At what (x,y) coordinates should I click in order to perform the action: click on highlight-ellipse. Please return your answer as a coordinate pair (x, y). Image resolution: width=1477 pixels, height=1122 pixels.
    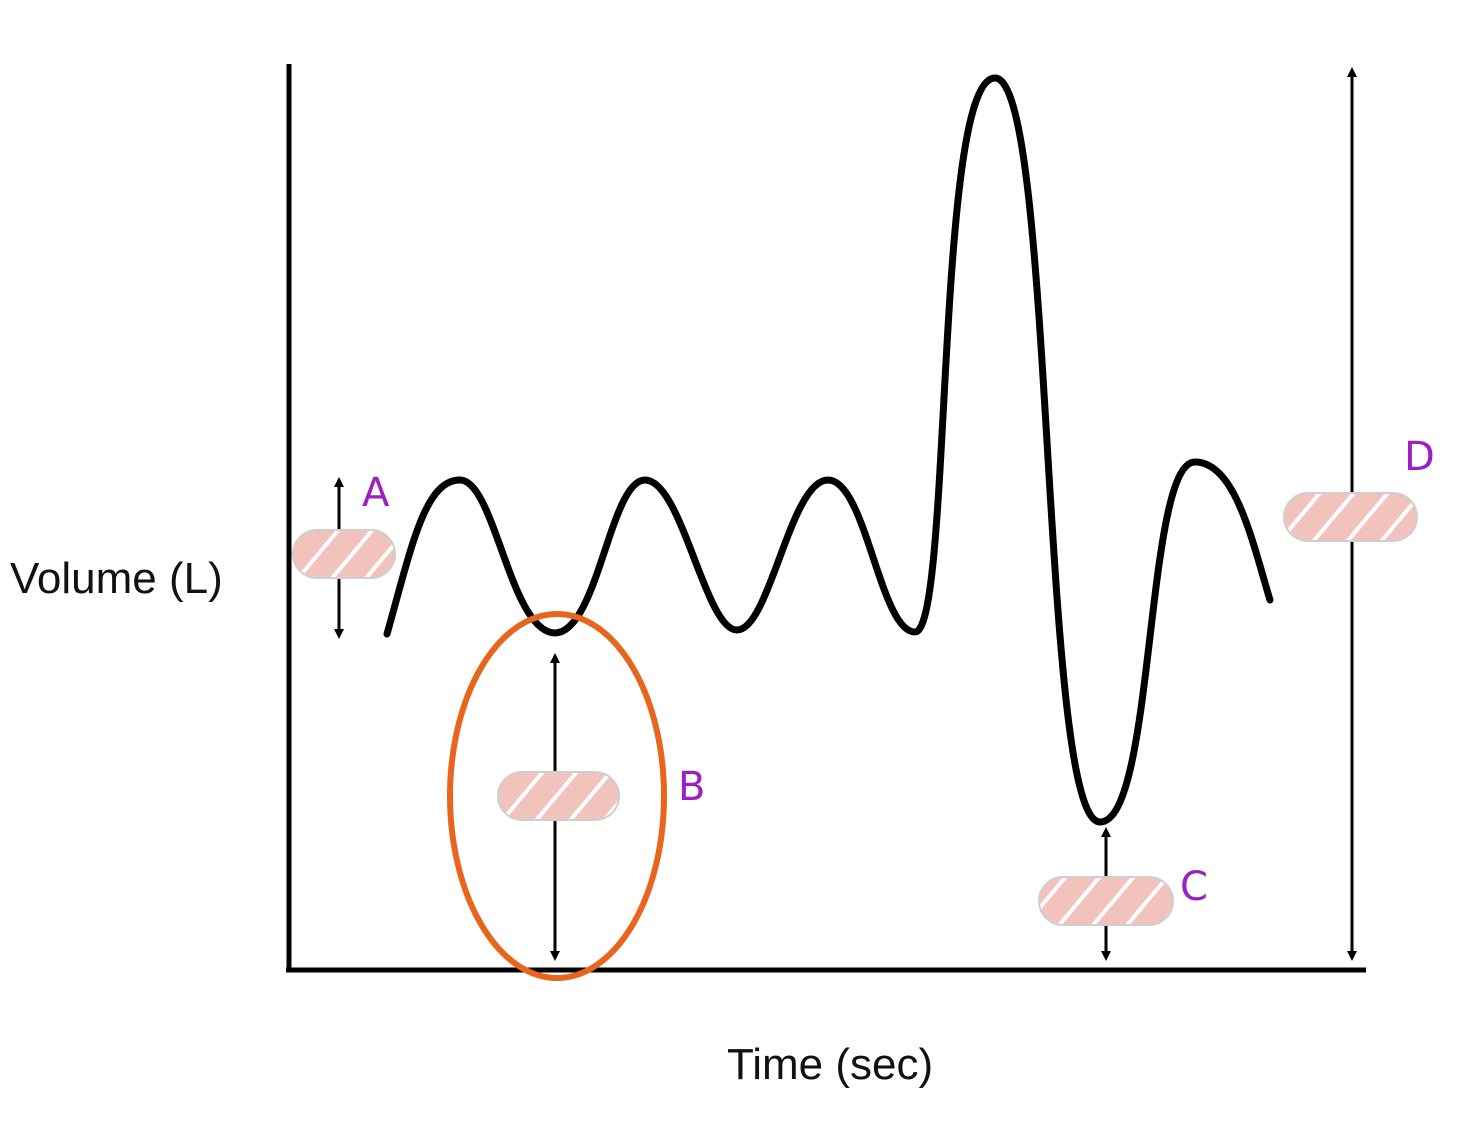
    Looking at the image, I should click on (557, 796).